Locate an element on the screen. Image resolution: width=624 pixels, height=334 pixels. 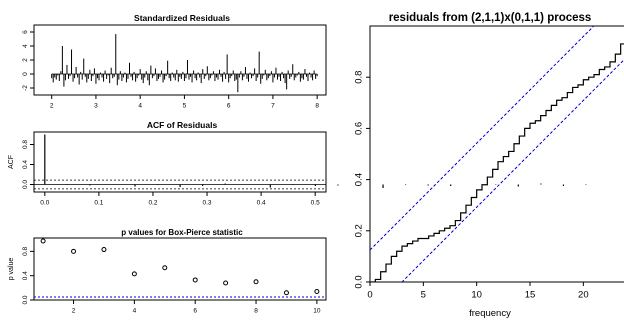
acf-title: ACF of Residuals is located at coordinates (182, 125).